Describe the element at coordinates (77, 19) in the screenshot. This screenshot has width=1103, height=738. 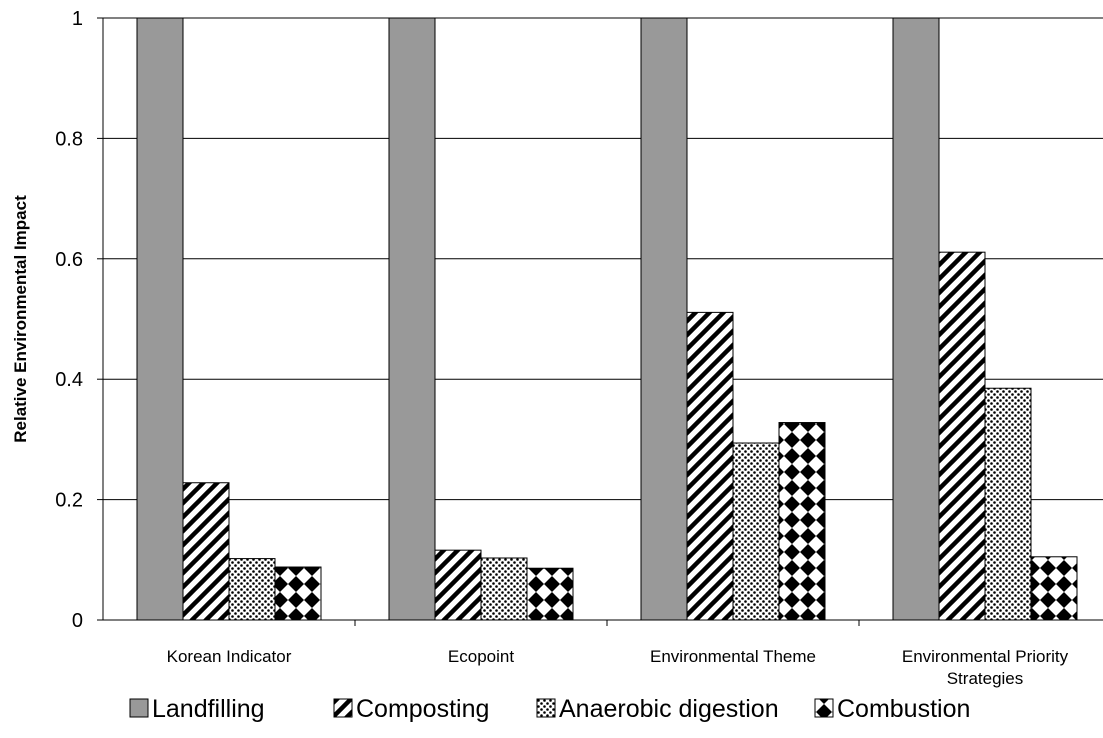
I see `y-tick-label: 1` at that location.